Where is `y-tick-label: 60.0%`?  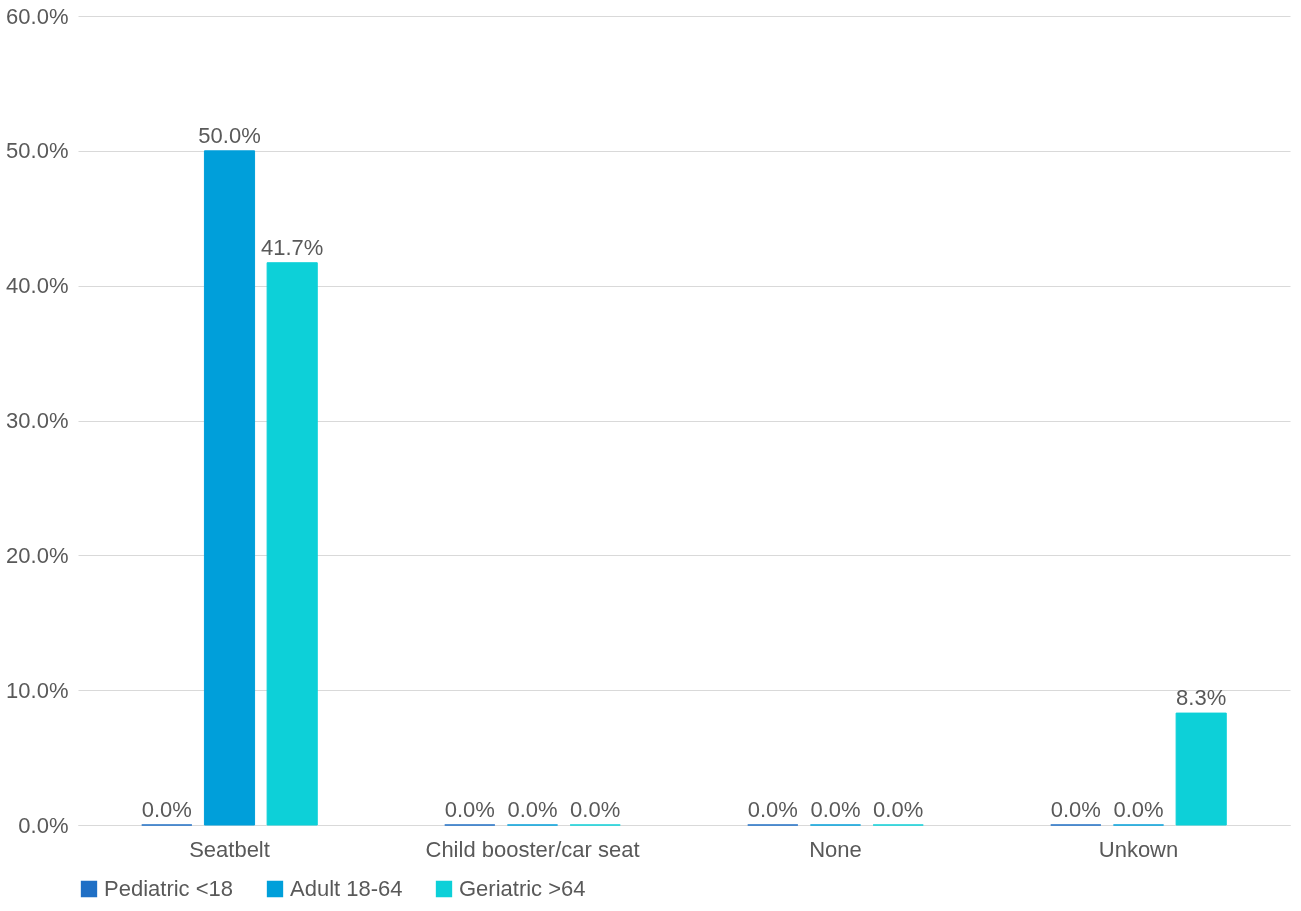
y-tick-label: 60.0% is located at coordinates (37, 16).